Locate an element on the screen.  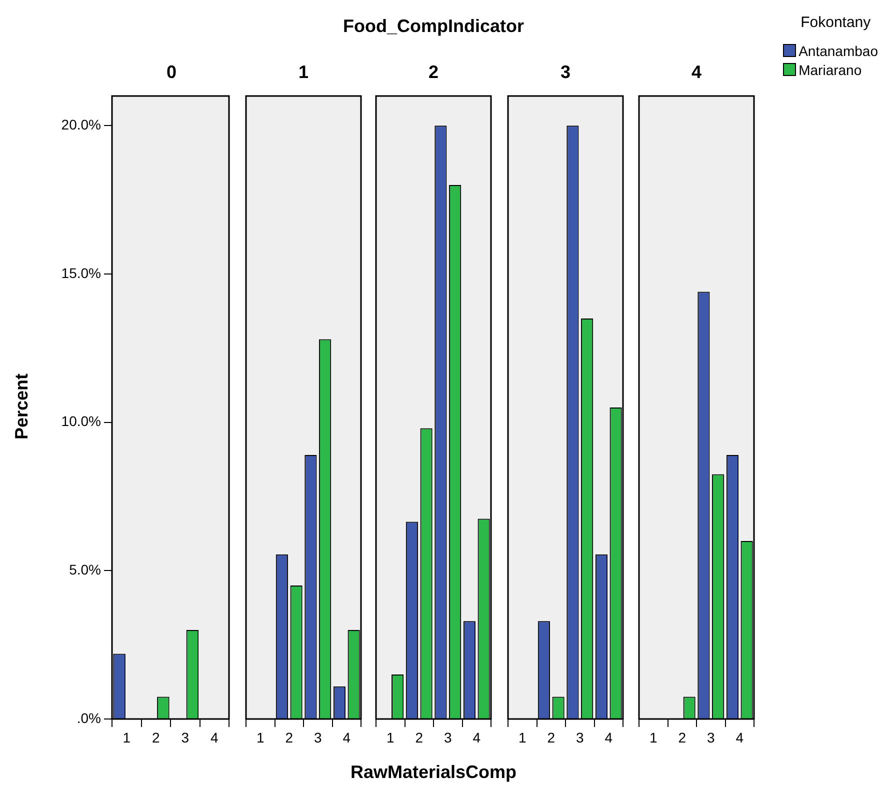
y-tick-label: .0% is located at coordinates (88, 718).